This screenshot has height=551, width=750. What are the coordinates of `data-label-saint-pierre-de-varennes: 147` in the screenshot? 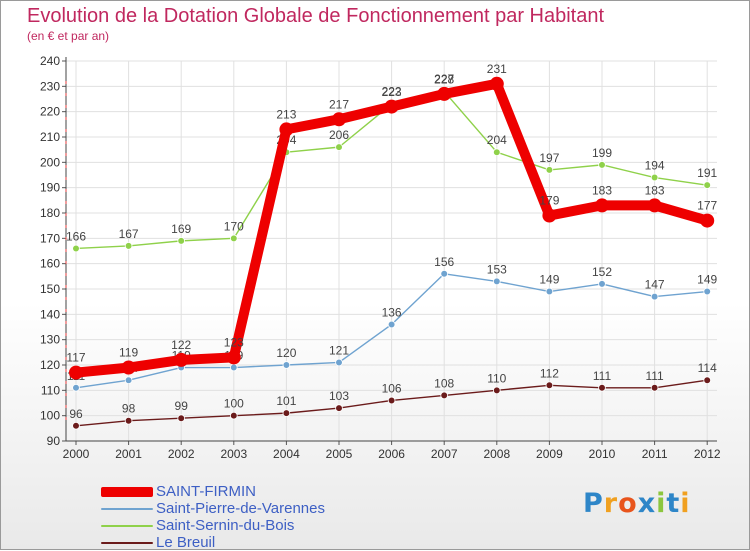 It's located at (655, 285).